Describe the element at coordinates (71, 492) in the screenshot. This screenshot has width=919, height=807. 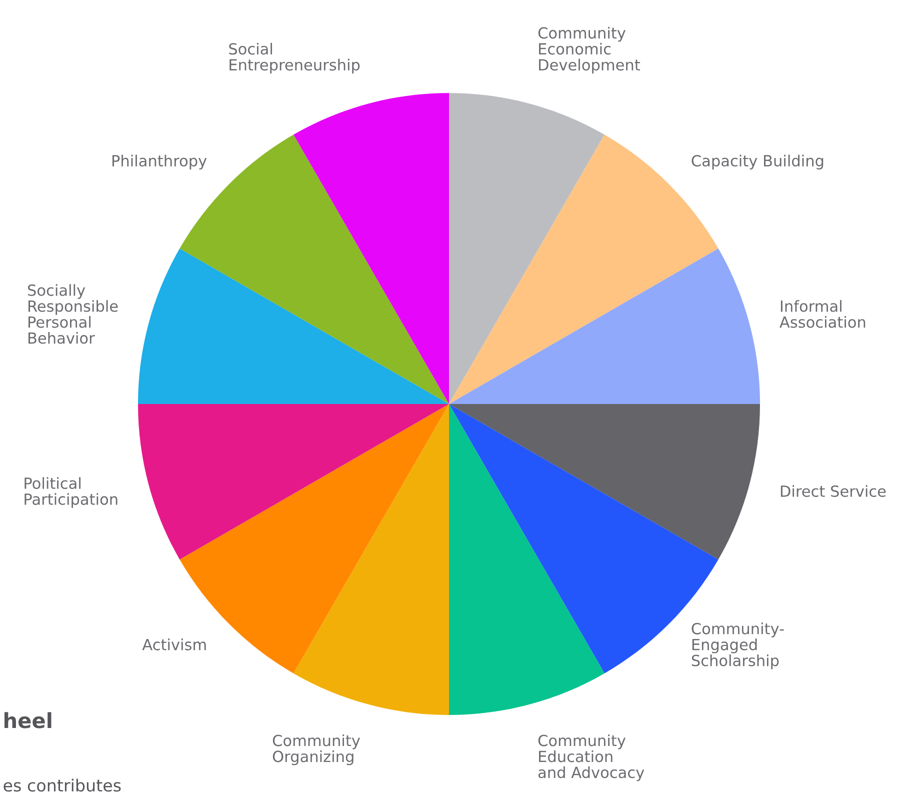
I see `slice-label: Political Participation` at that location.